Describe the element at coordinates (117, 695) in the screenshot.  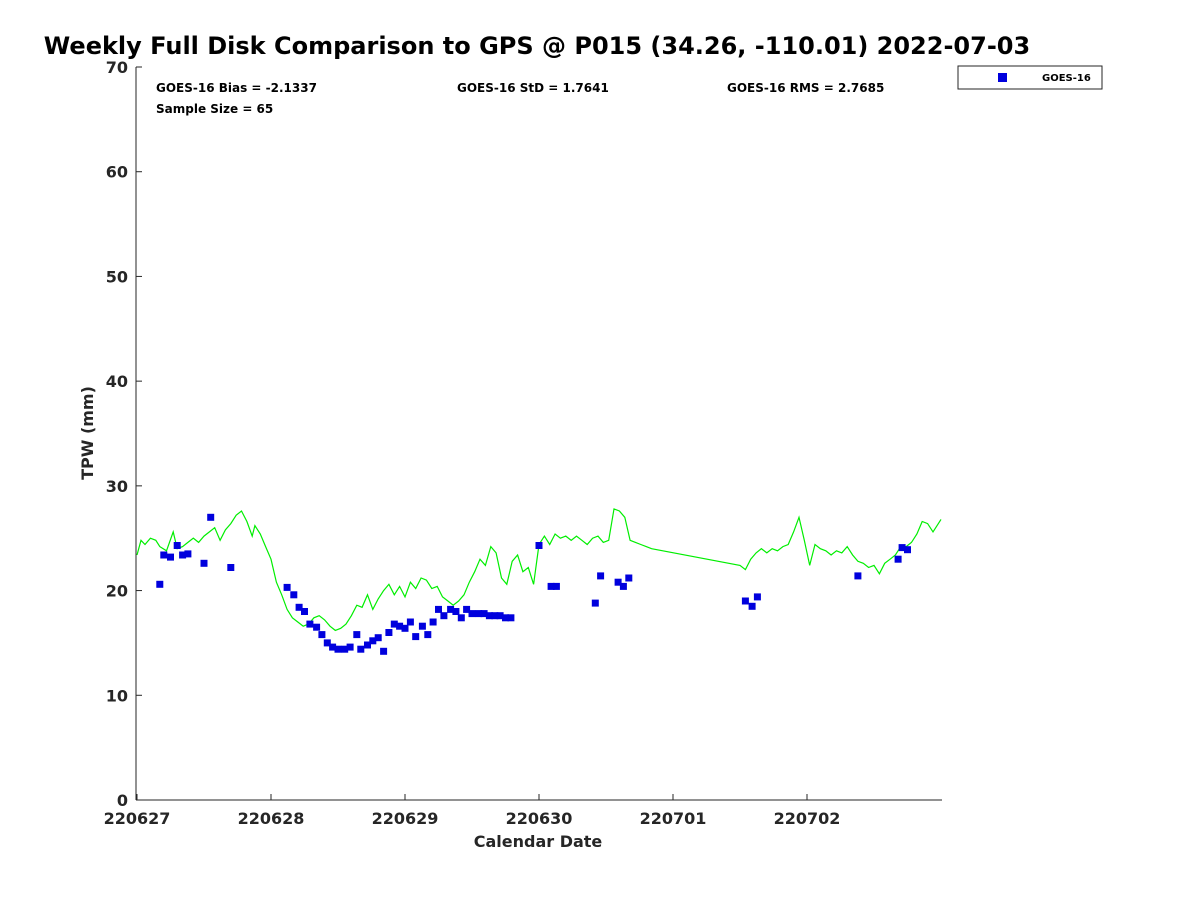
I see `y-tick-label: 10` at that location.